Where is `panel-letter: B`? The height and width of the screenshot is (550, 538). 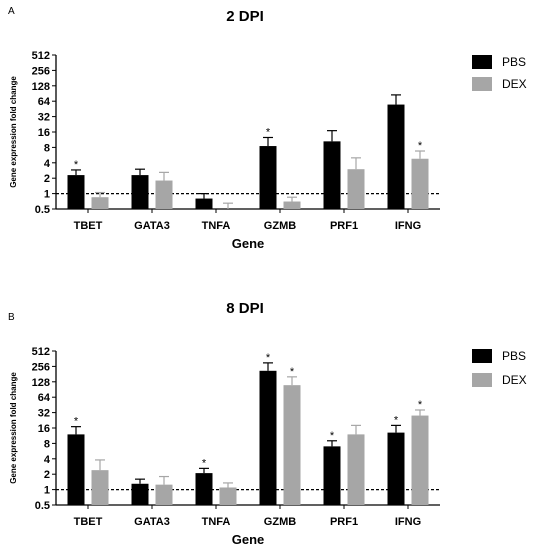 panel-letter: B is located at coordinates (11, 317).